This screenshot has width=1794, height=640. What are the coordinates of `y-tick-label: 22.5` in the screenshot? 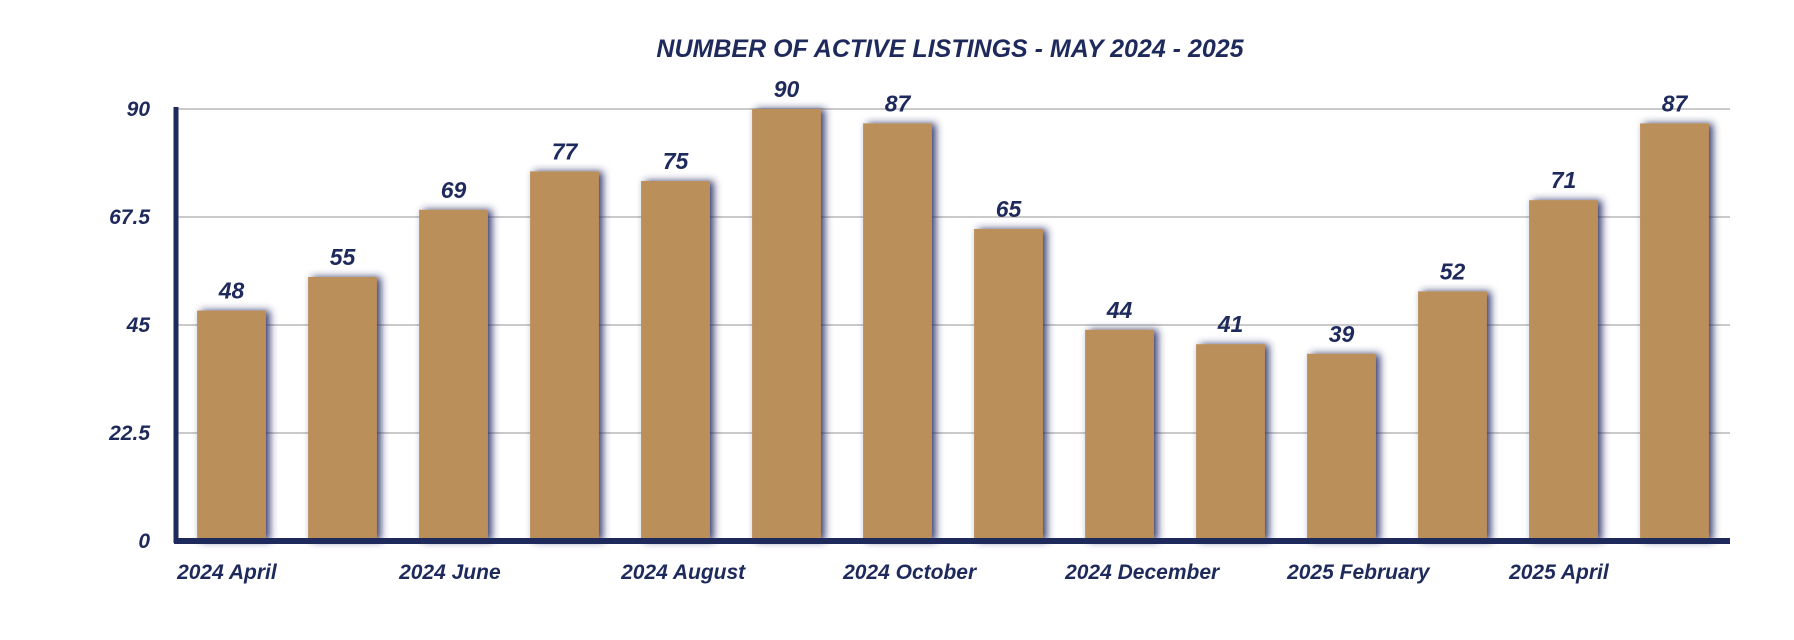 It's located at (129, 433).